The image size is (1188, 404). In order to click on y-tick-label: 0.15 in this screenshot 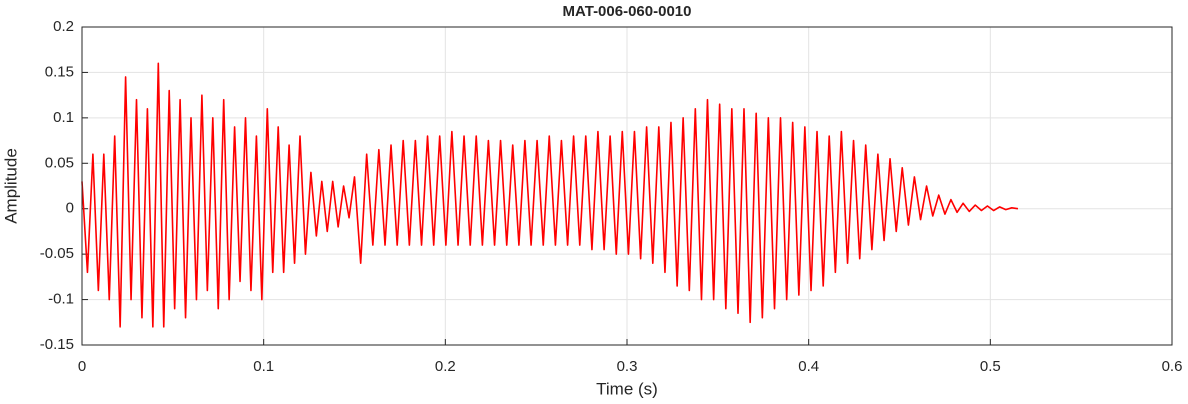, I will do `click(59, 71)`.